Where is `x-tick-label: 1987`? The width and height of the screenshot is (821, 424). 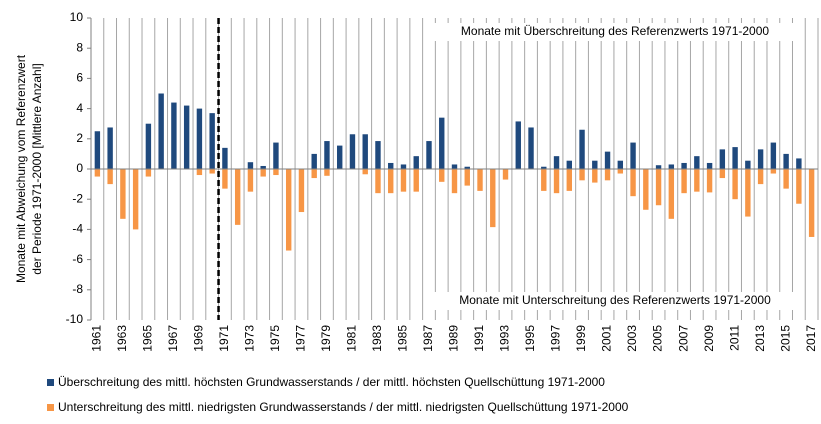
x-tick-label: 1987 is located at coordinates (428, 338).